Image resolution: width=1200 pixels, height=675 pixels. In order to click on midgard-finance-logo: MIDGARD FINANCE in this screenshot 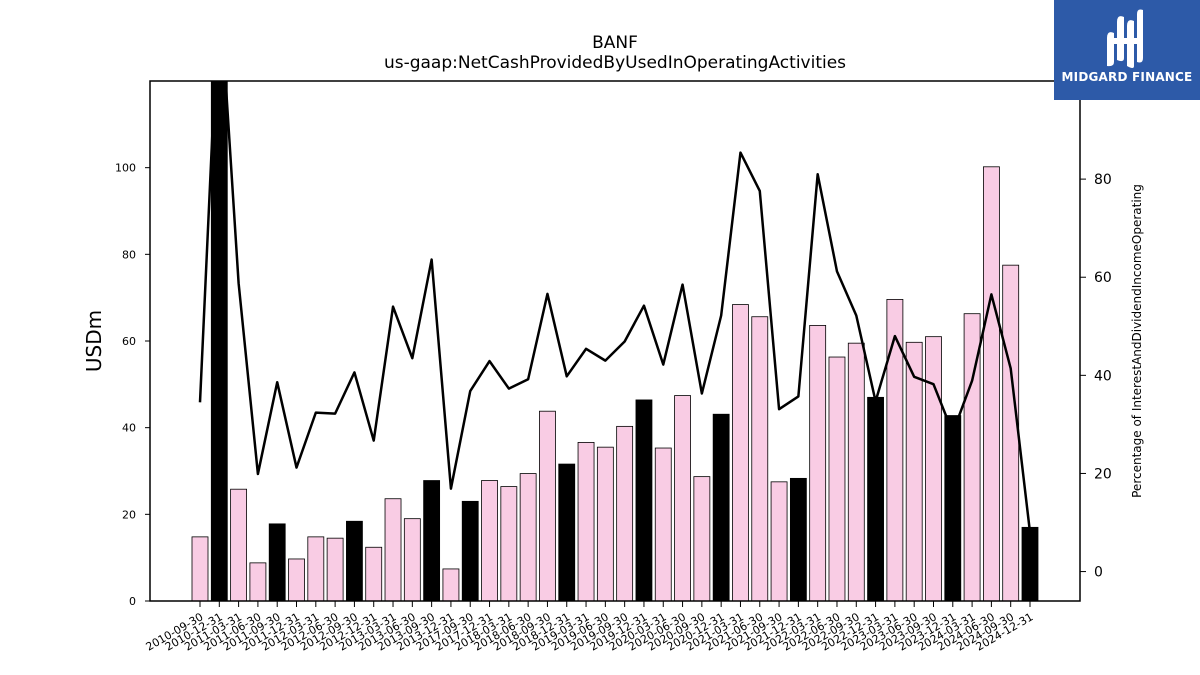, I will do `click(1127, 50)`.